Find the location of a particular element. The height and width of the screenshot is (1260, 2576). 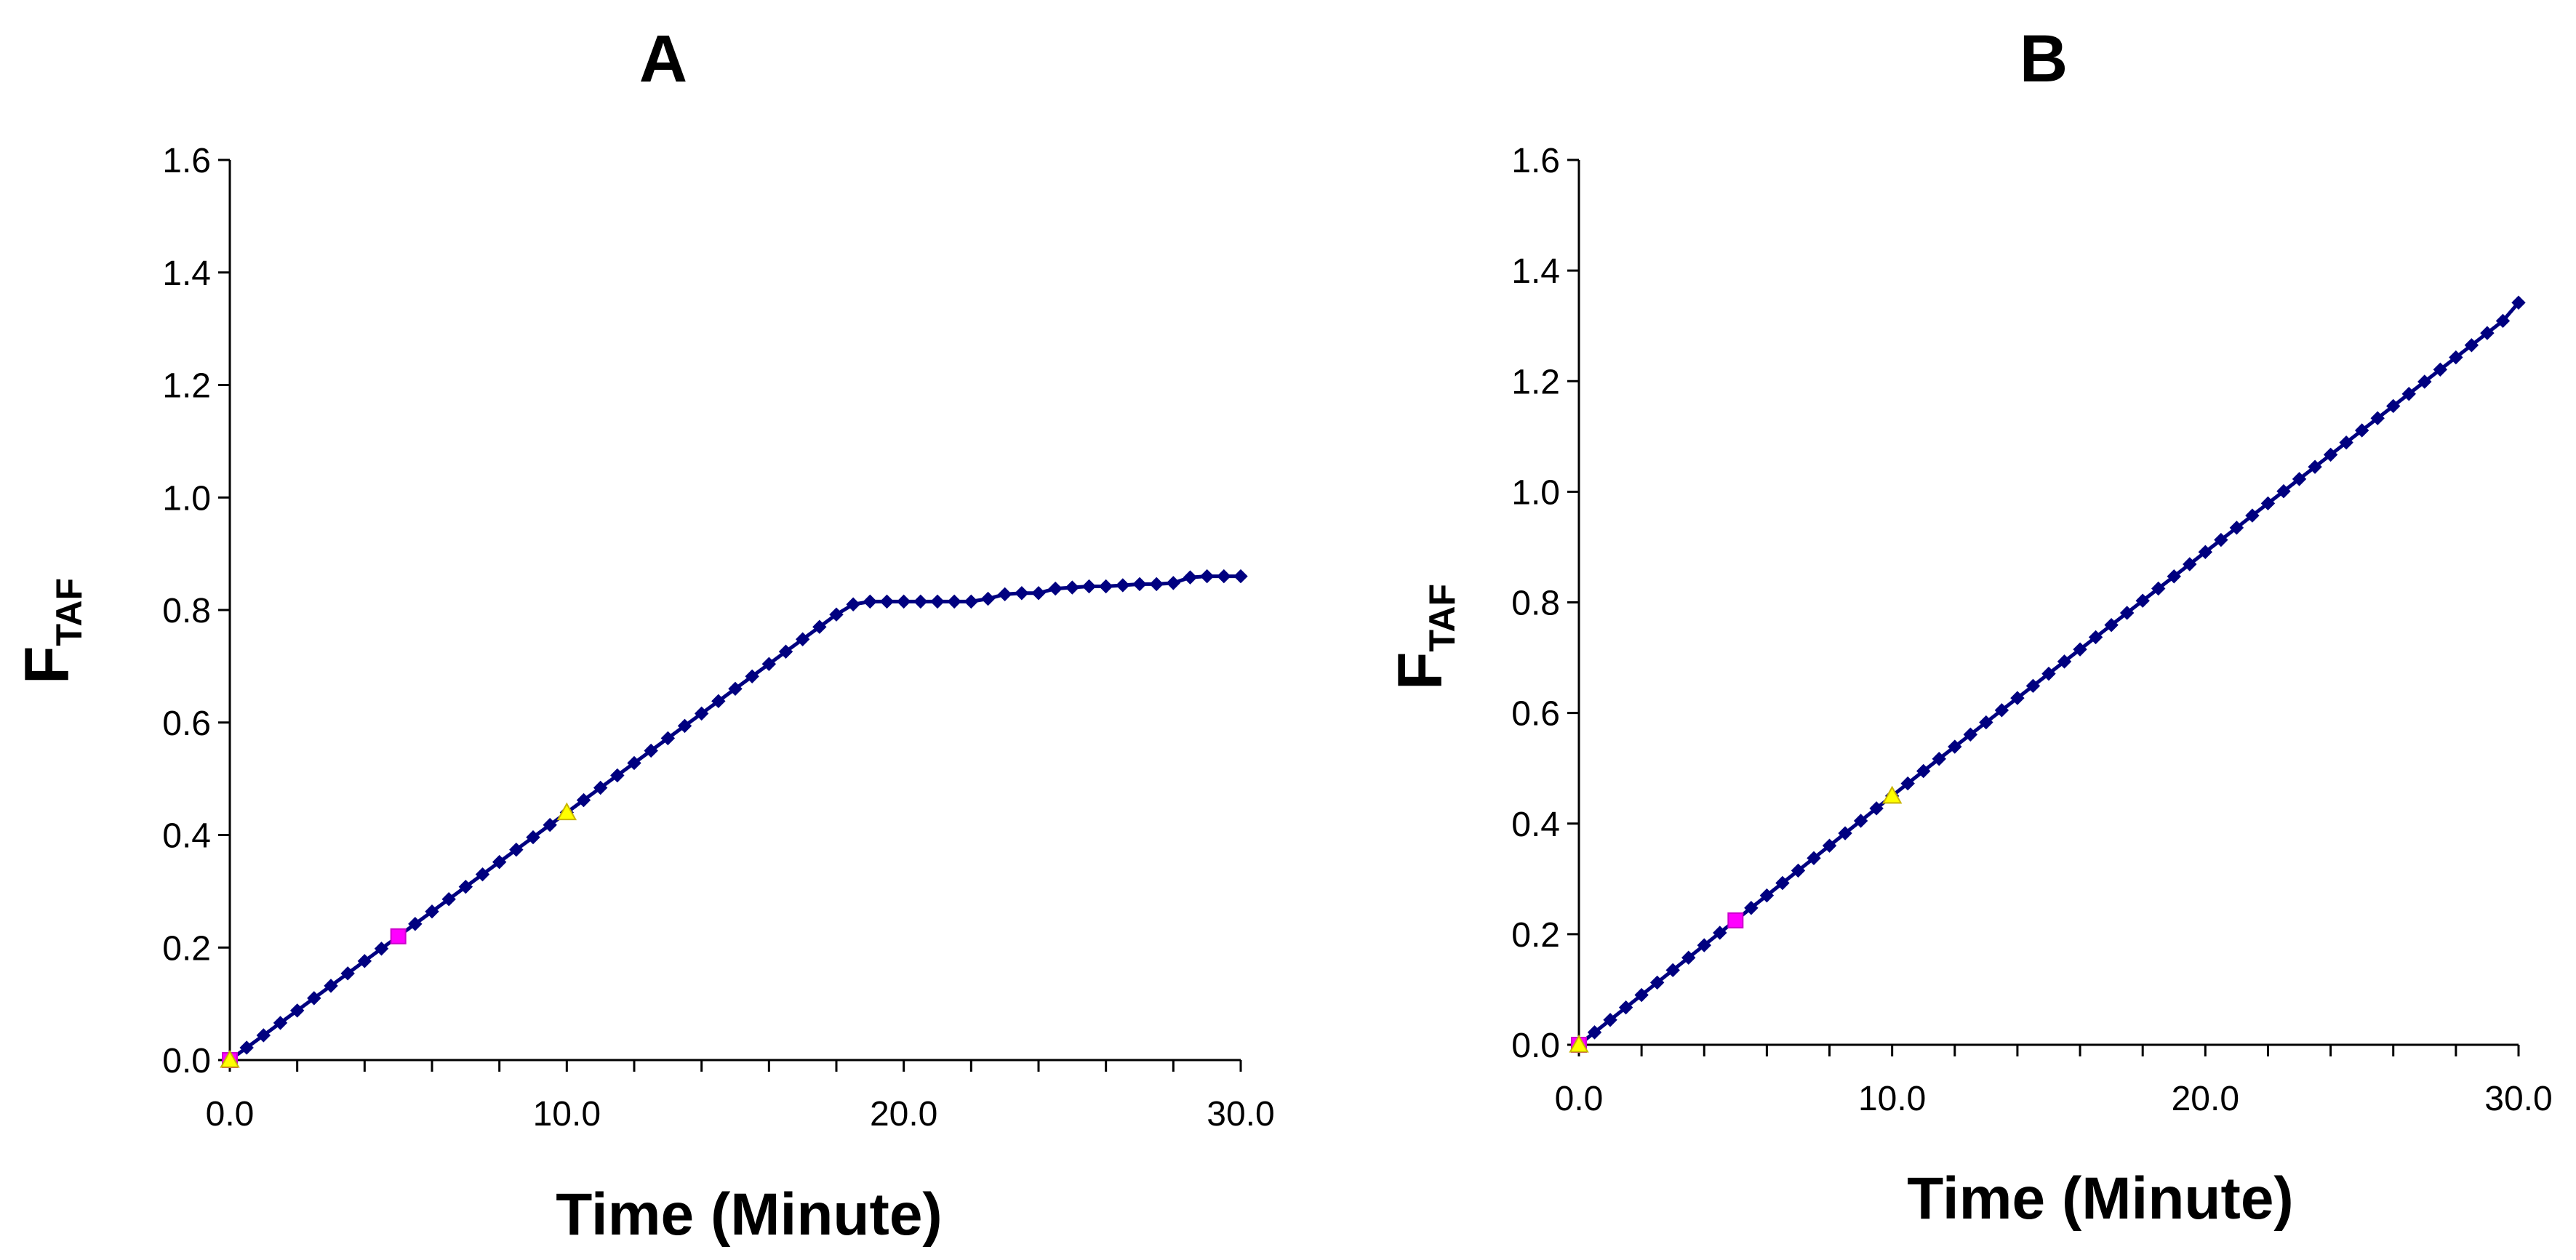

y-axis-title: FTAF is located at coordinates (50, 631).